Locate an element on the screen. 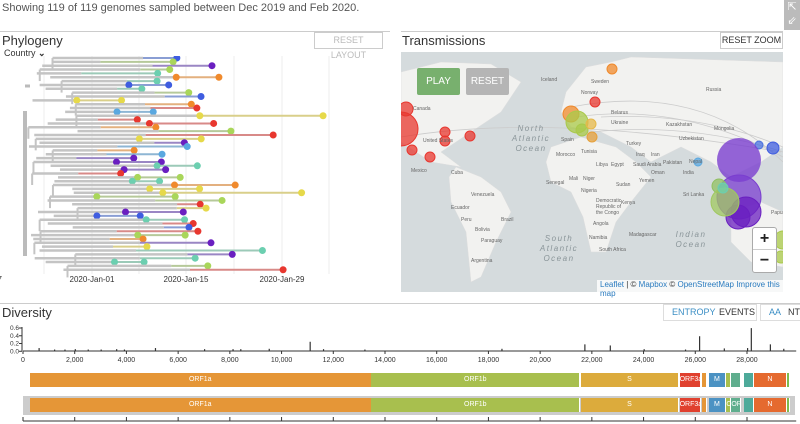  reset-button: RESET is located at coordinates (487, 81).